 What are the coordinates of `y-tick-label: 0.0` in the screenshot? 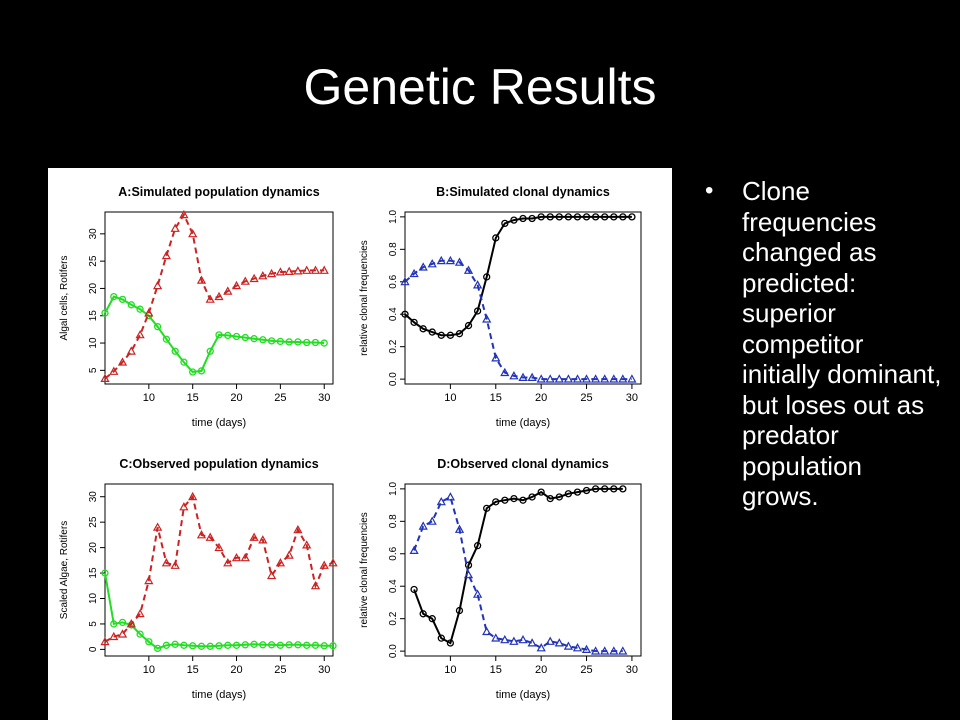 It's located at (393, 379).